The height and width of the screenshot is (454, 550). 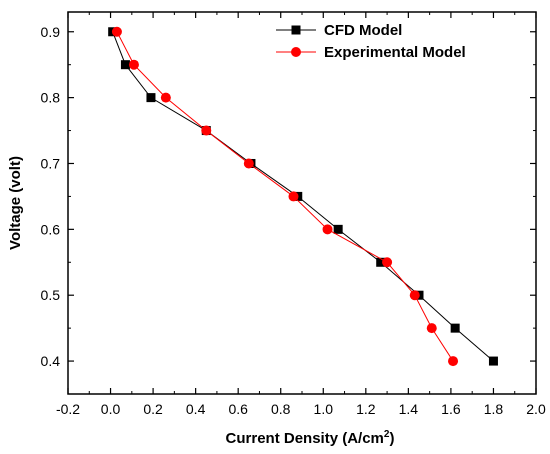 What do you see at coordinates (238, 409) in the screenshot?
I see `x-tick-label: 0.6` at bounding box center [238, 409].